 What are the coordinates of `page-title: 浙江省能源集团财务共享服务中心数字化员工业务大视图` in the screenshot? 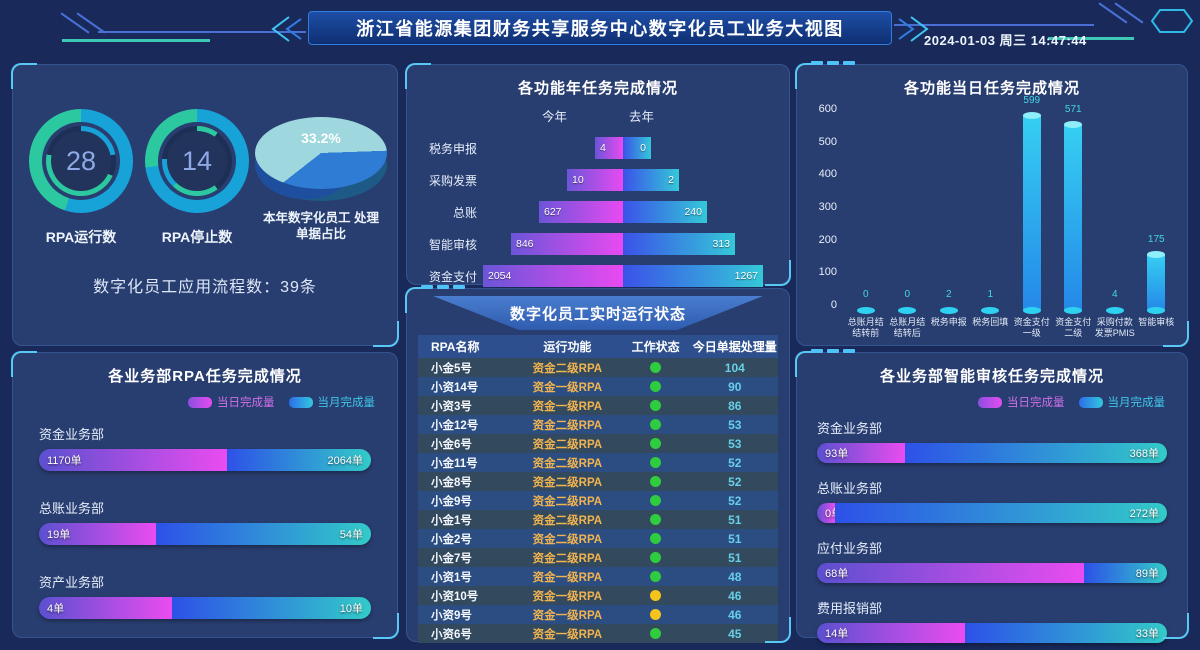 It's located at (600, 29).